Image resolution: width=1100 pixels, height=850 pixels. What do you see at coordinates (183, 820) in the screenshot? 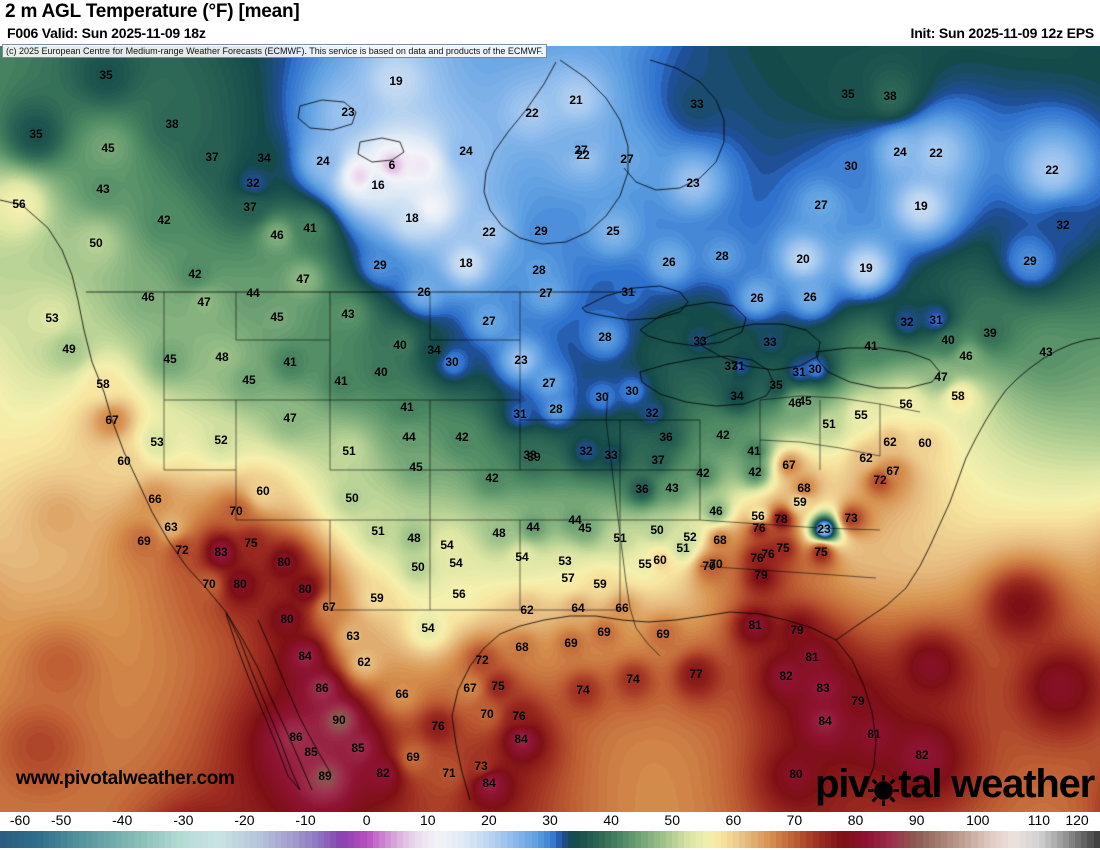
I see `colorbar-tick: -30` at bounding box center [183, 820].